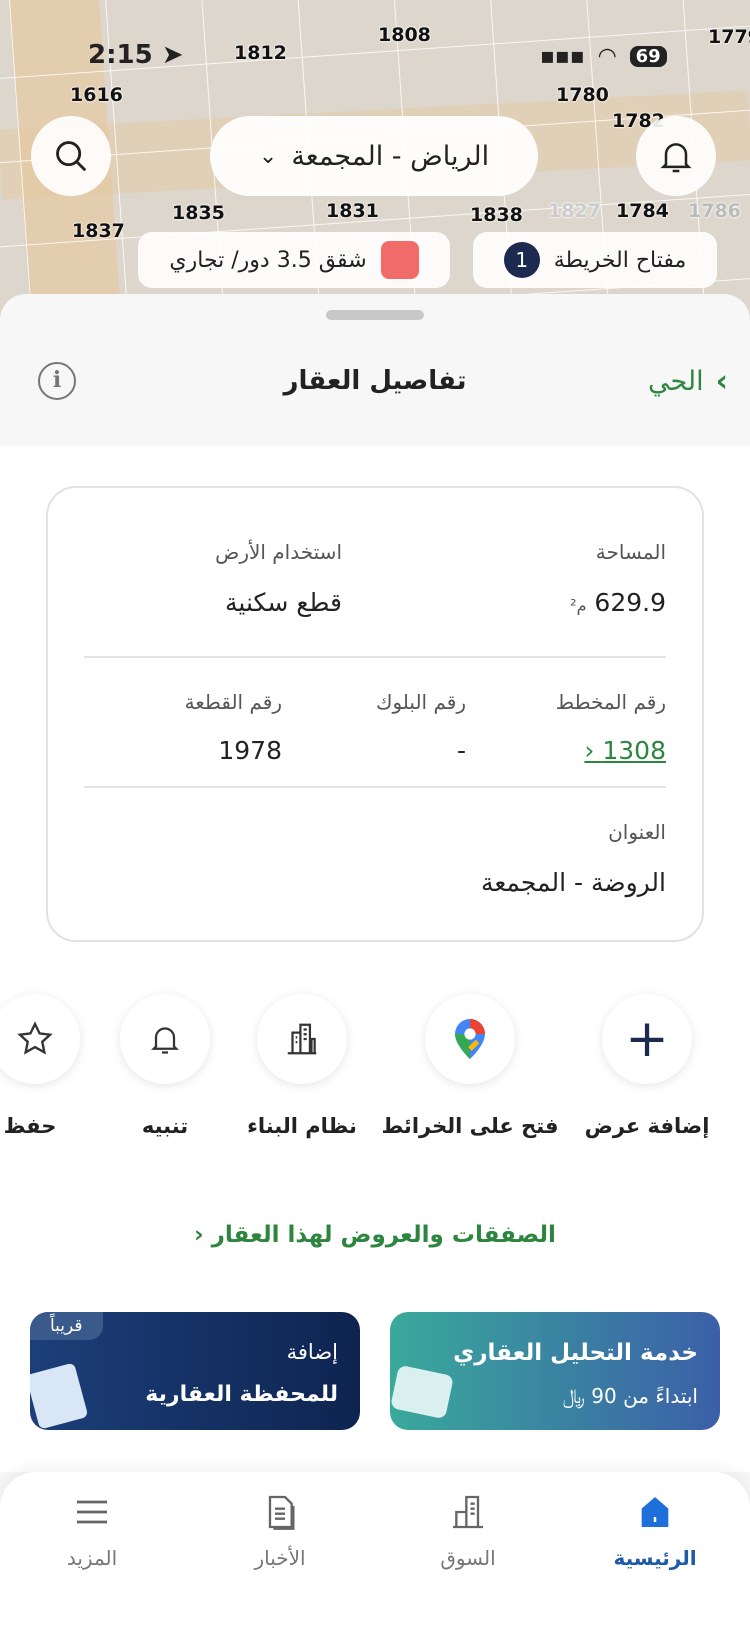 The image size is (750, 1628). I want to click on map-pin-icon, so click(470, 1039).